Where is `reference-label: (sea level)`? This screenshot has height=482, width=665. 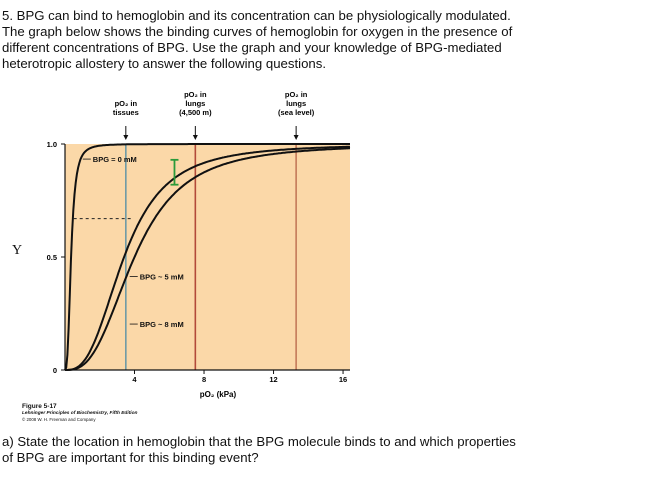
reference-label: (sea level) is located at coordinates (296, 112).